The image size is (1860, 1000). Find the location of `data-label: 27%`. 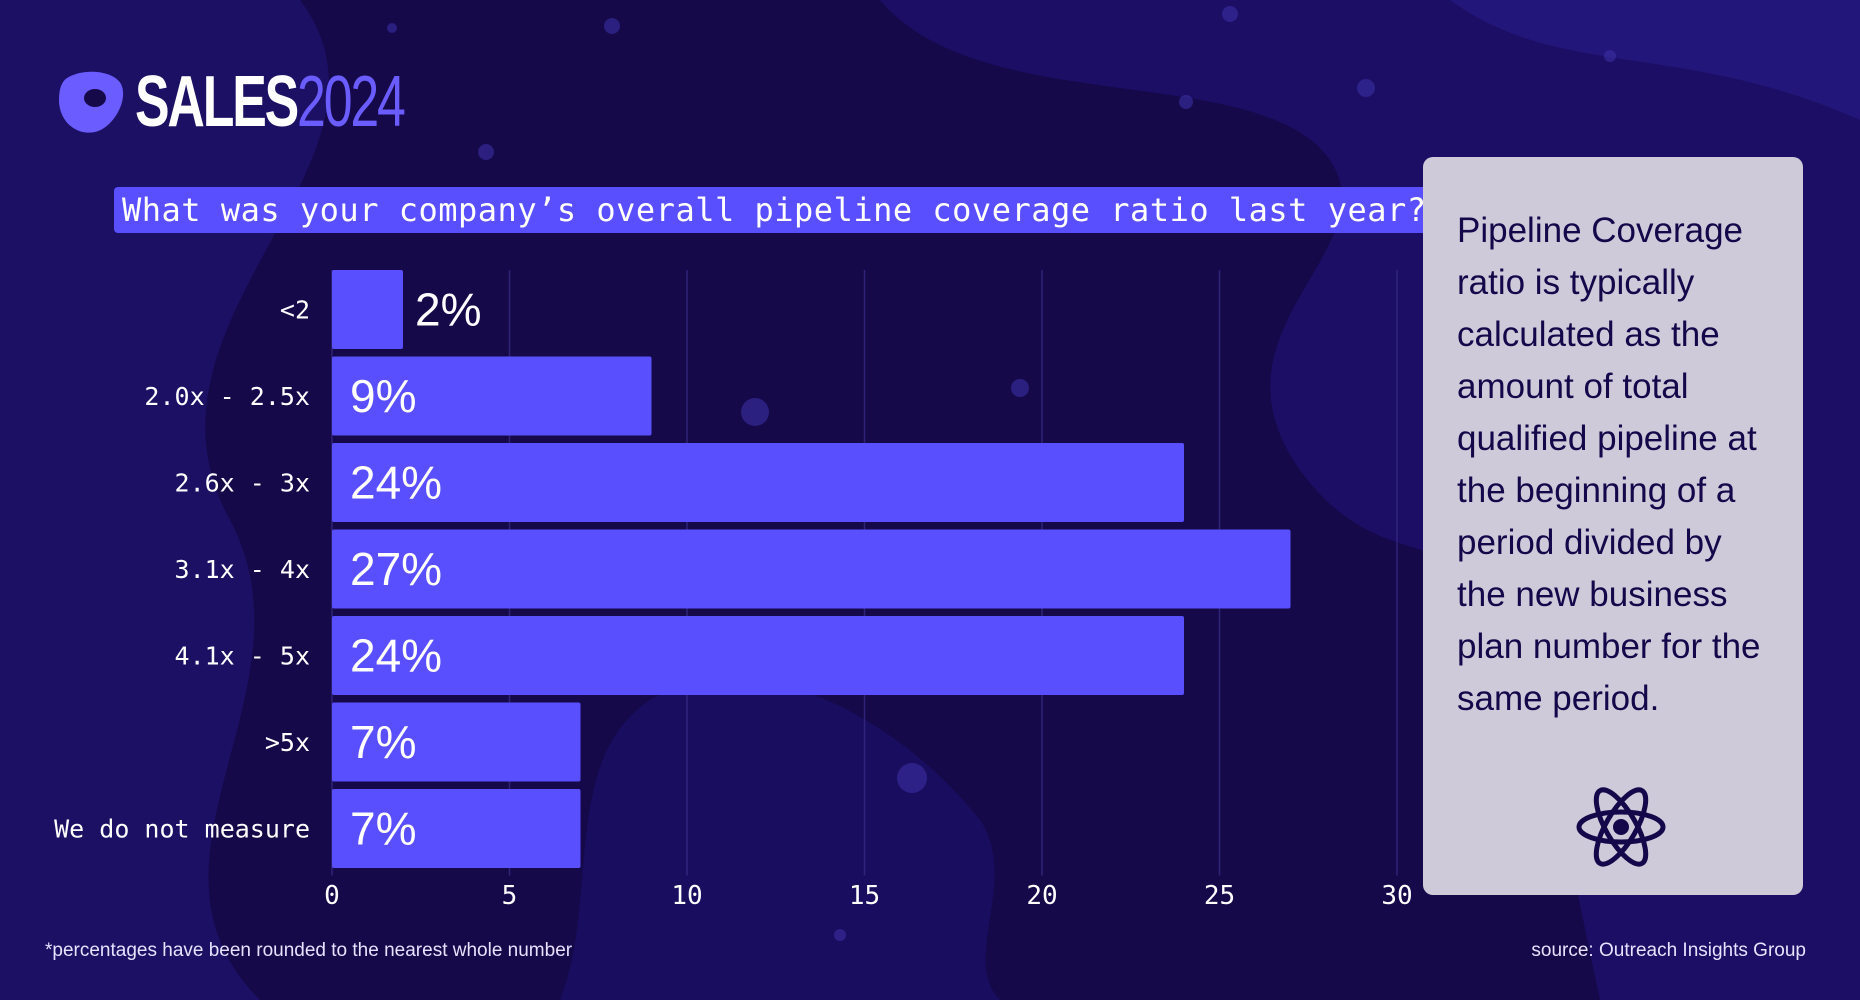

data-label: 27% is located at coordinates (396, 569).